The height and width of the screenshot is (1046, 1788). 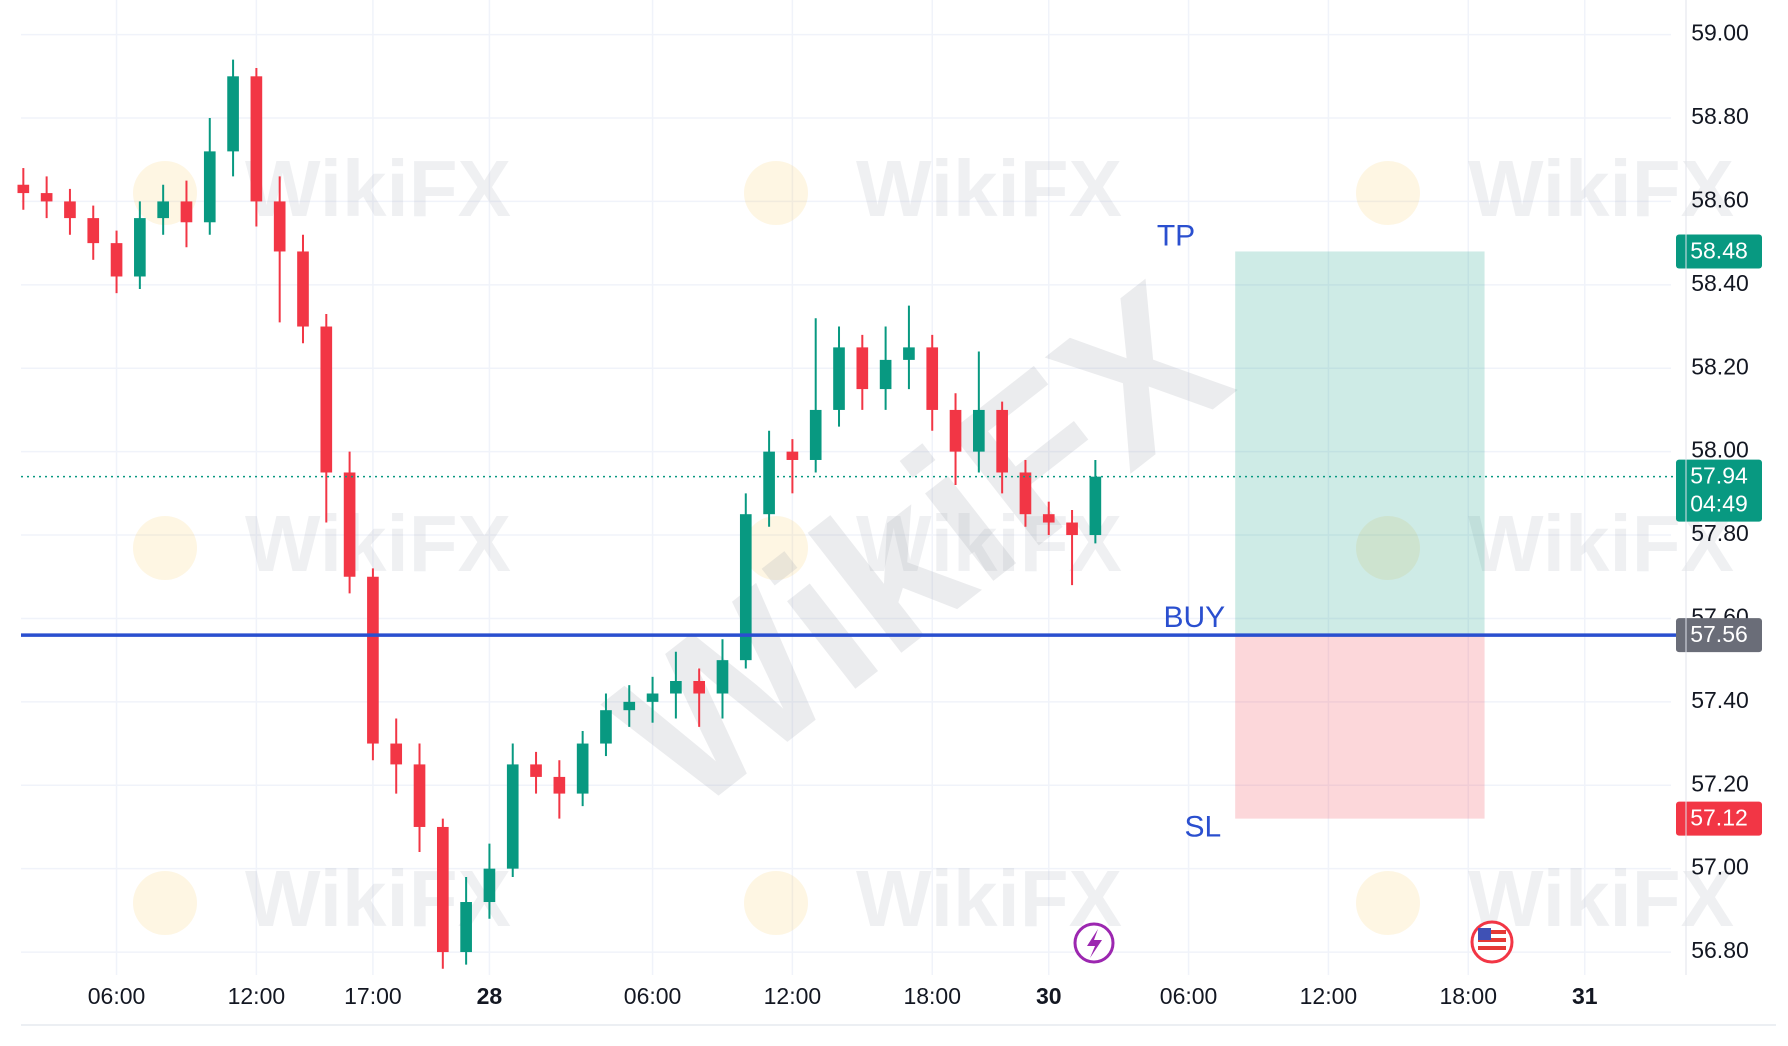 What do you see at coordinates (1720, 200) in the screenshot?
I see `y-tick-label: 58.60` at bounding box center [1720, 200].